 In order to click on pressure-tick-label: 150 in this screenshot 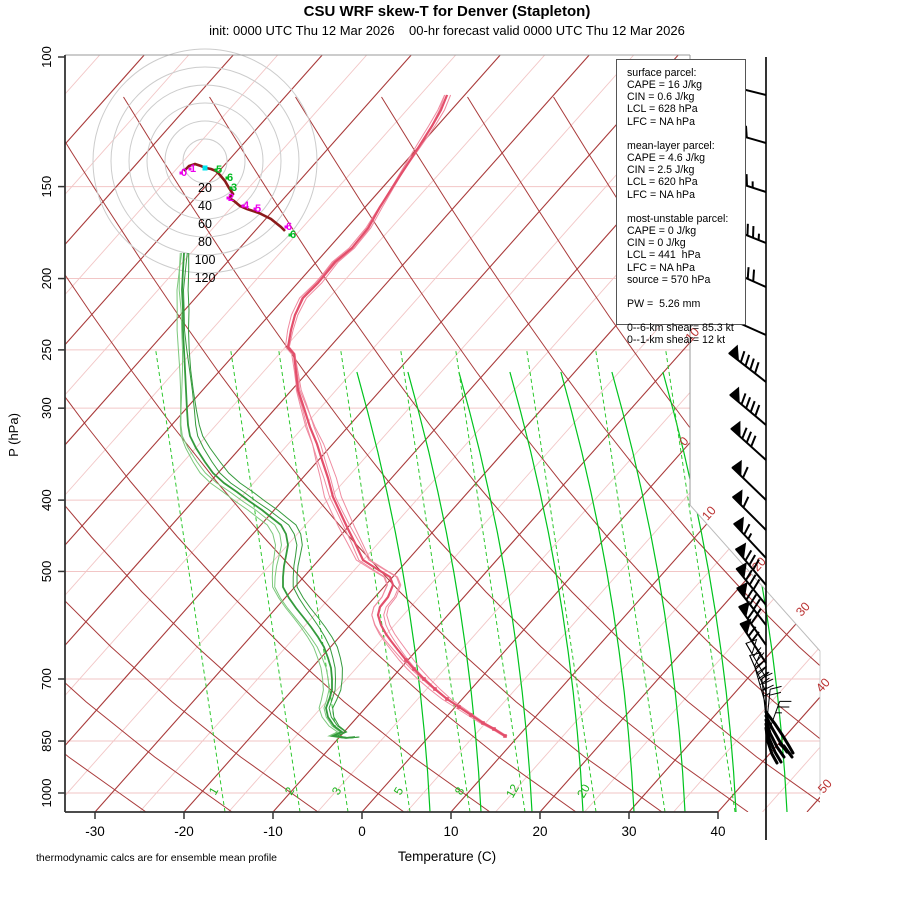, I will do `click(46, 187)`.